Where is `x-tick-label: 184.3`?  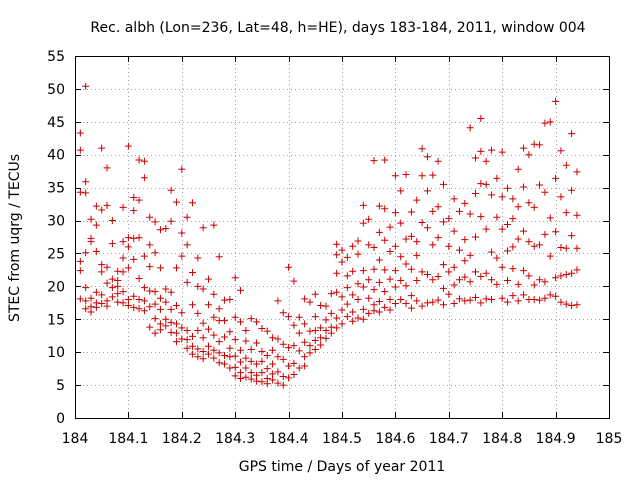 x-tick-label: 184.3 is located at coordinates (235, 439).